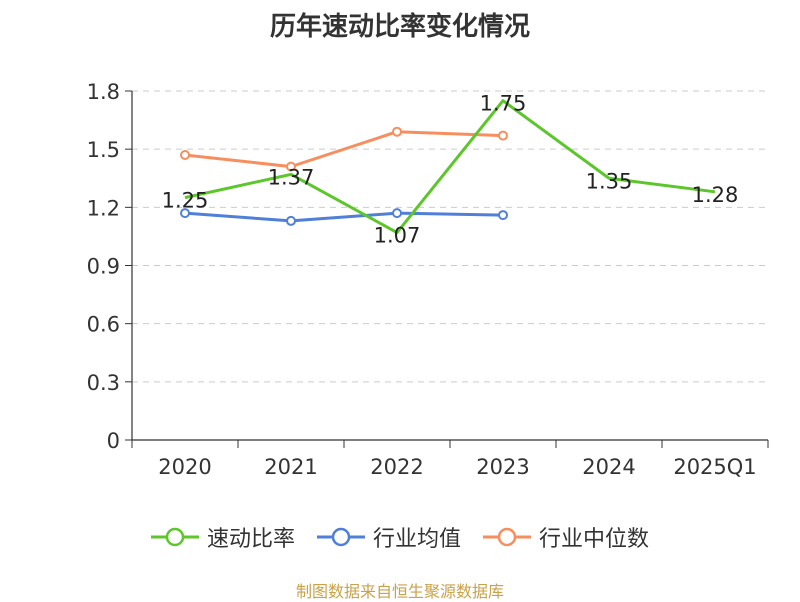 The width and height of the screenshot is (800, 602). Describe the element at coordinates (608, 467) in the screenshot. I see `x-tick-label: 2024` at that location.